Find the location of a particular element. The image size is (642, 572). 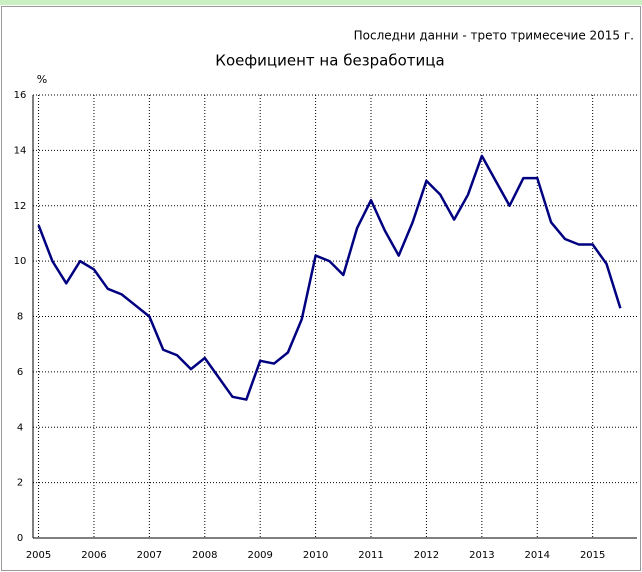

x-tick-label: 2015 is located at coordinates (592, 555).